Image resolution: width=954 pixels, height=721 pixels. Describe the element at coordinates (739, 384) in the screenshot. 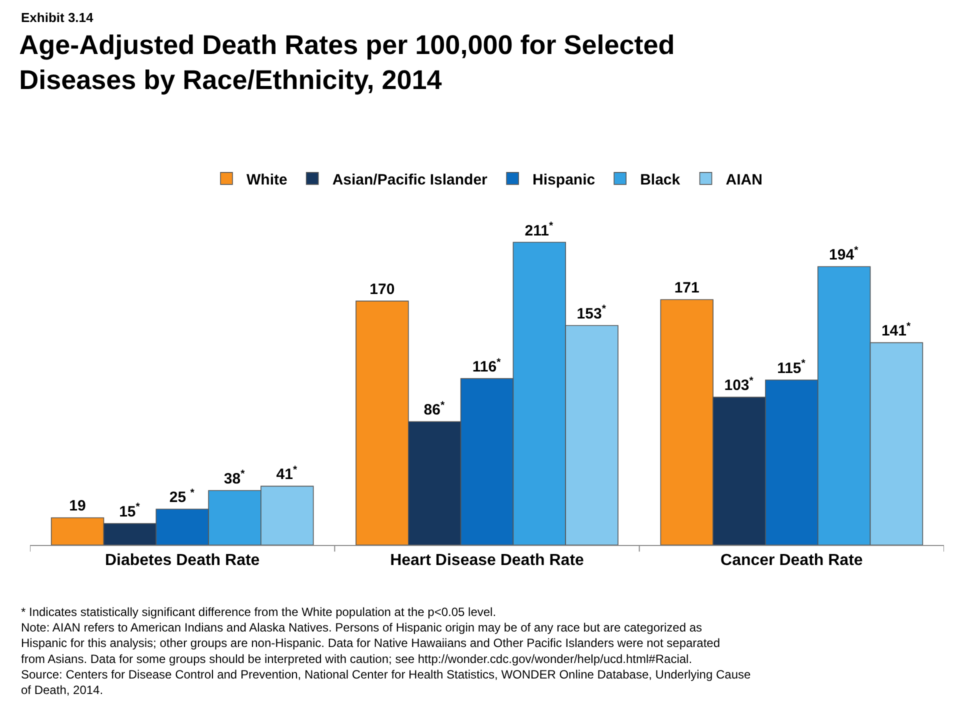

I see `data-label: 103$^{*}$` at that location.